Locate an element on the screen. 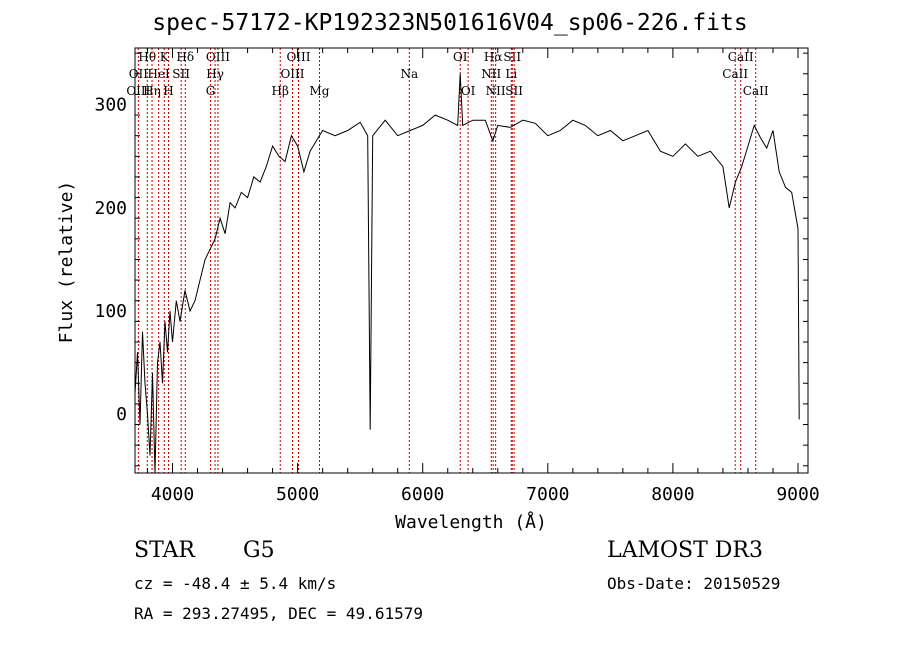 This screenshot has height=649, width=900. spectral-line-label: Mg is located at coordinates (320, 91).